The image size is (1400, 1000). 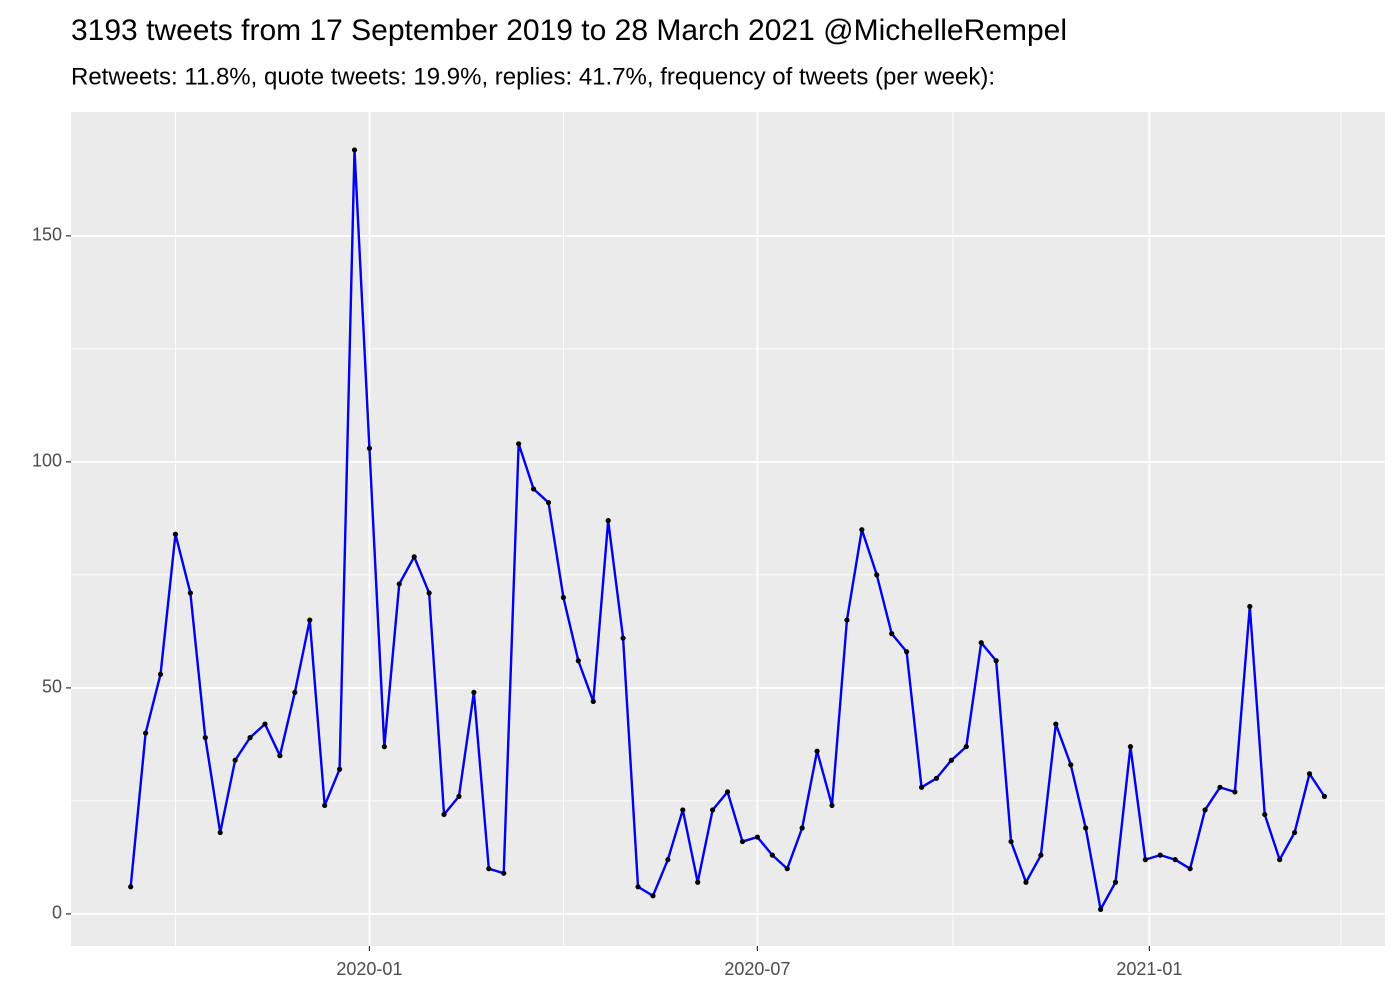 What do you see at coordinates (369, 969) in the screenshot?
I see `x-tick-label: 2020-01` at bounding box center [369, 969].